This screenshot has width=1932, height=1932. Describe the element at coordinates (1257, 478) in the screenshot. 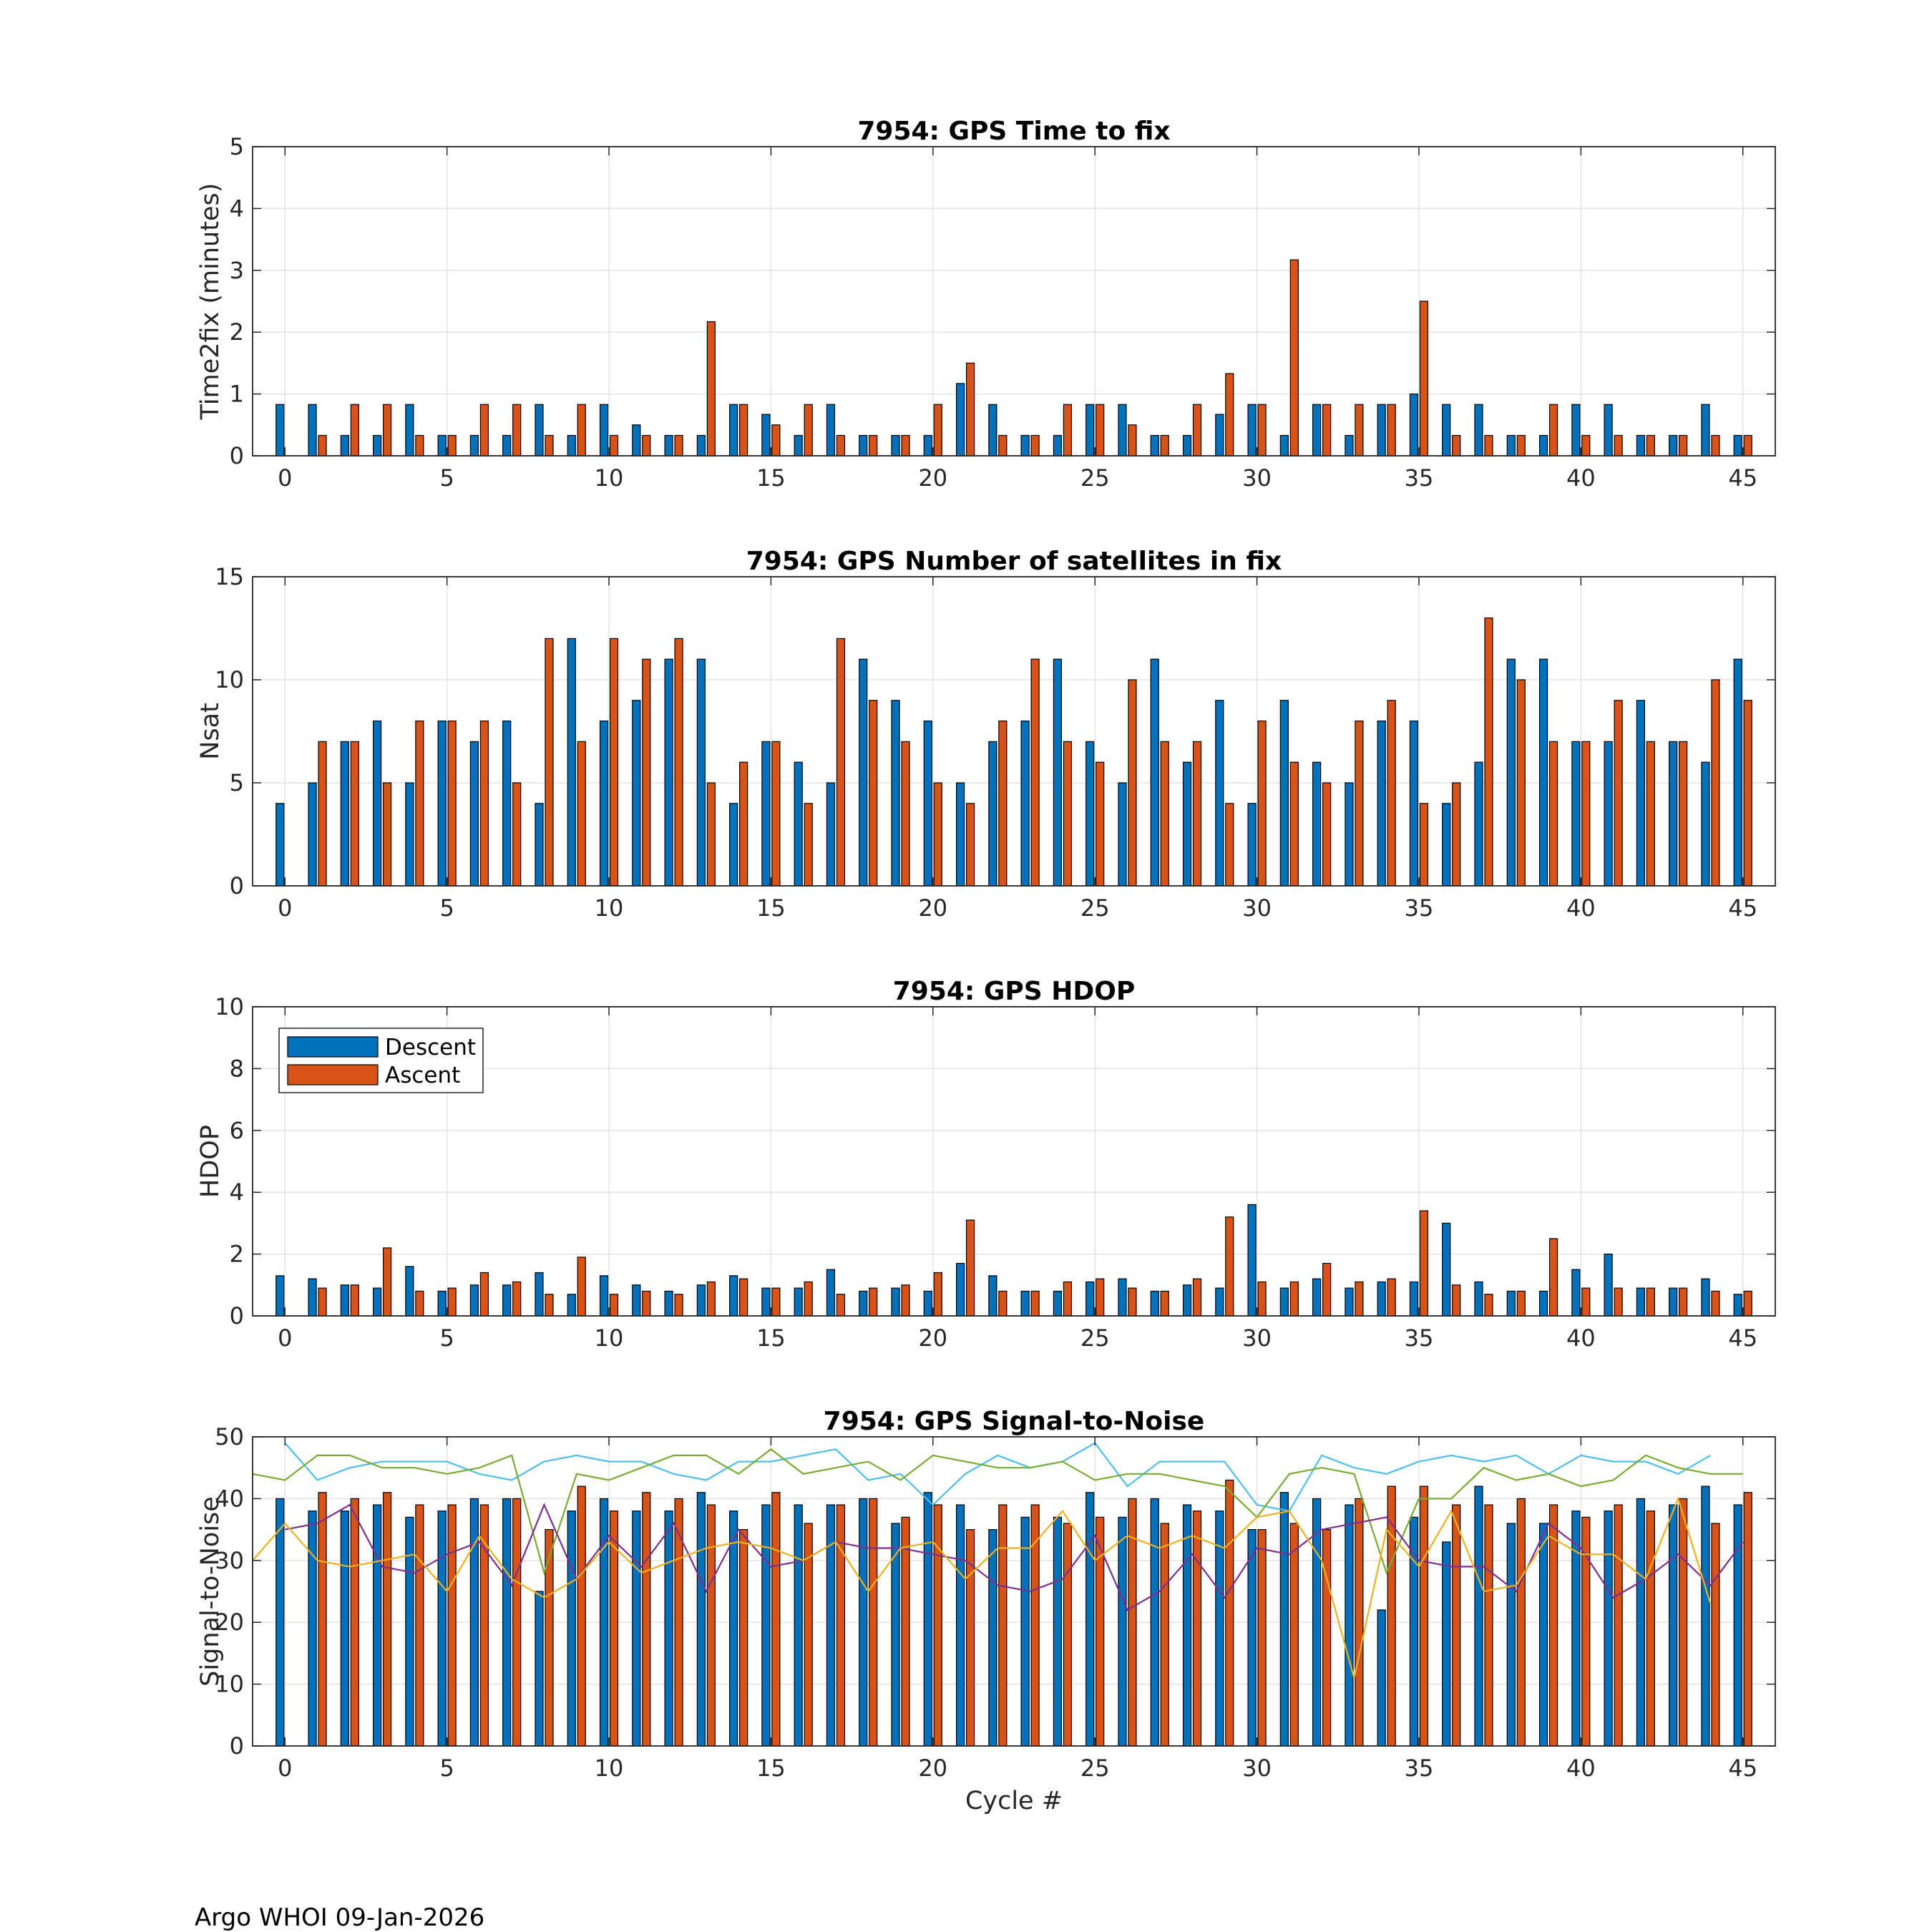

I see `x-tick-label: 30` at that location.